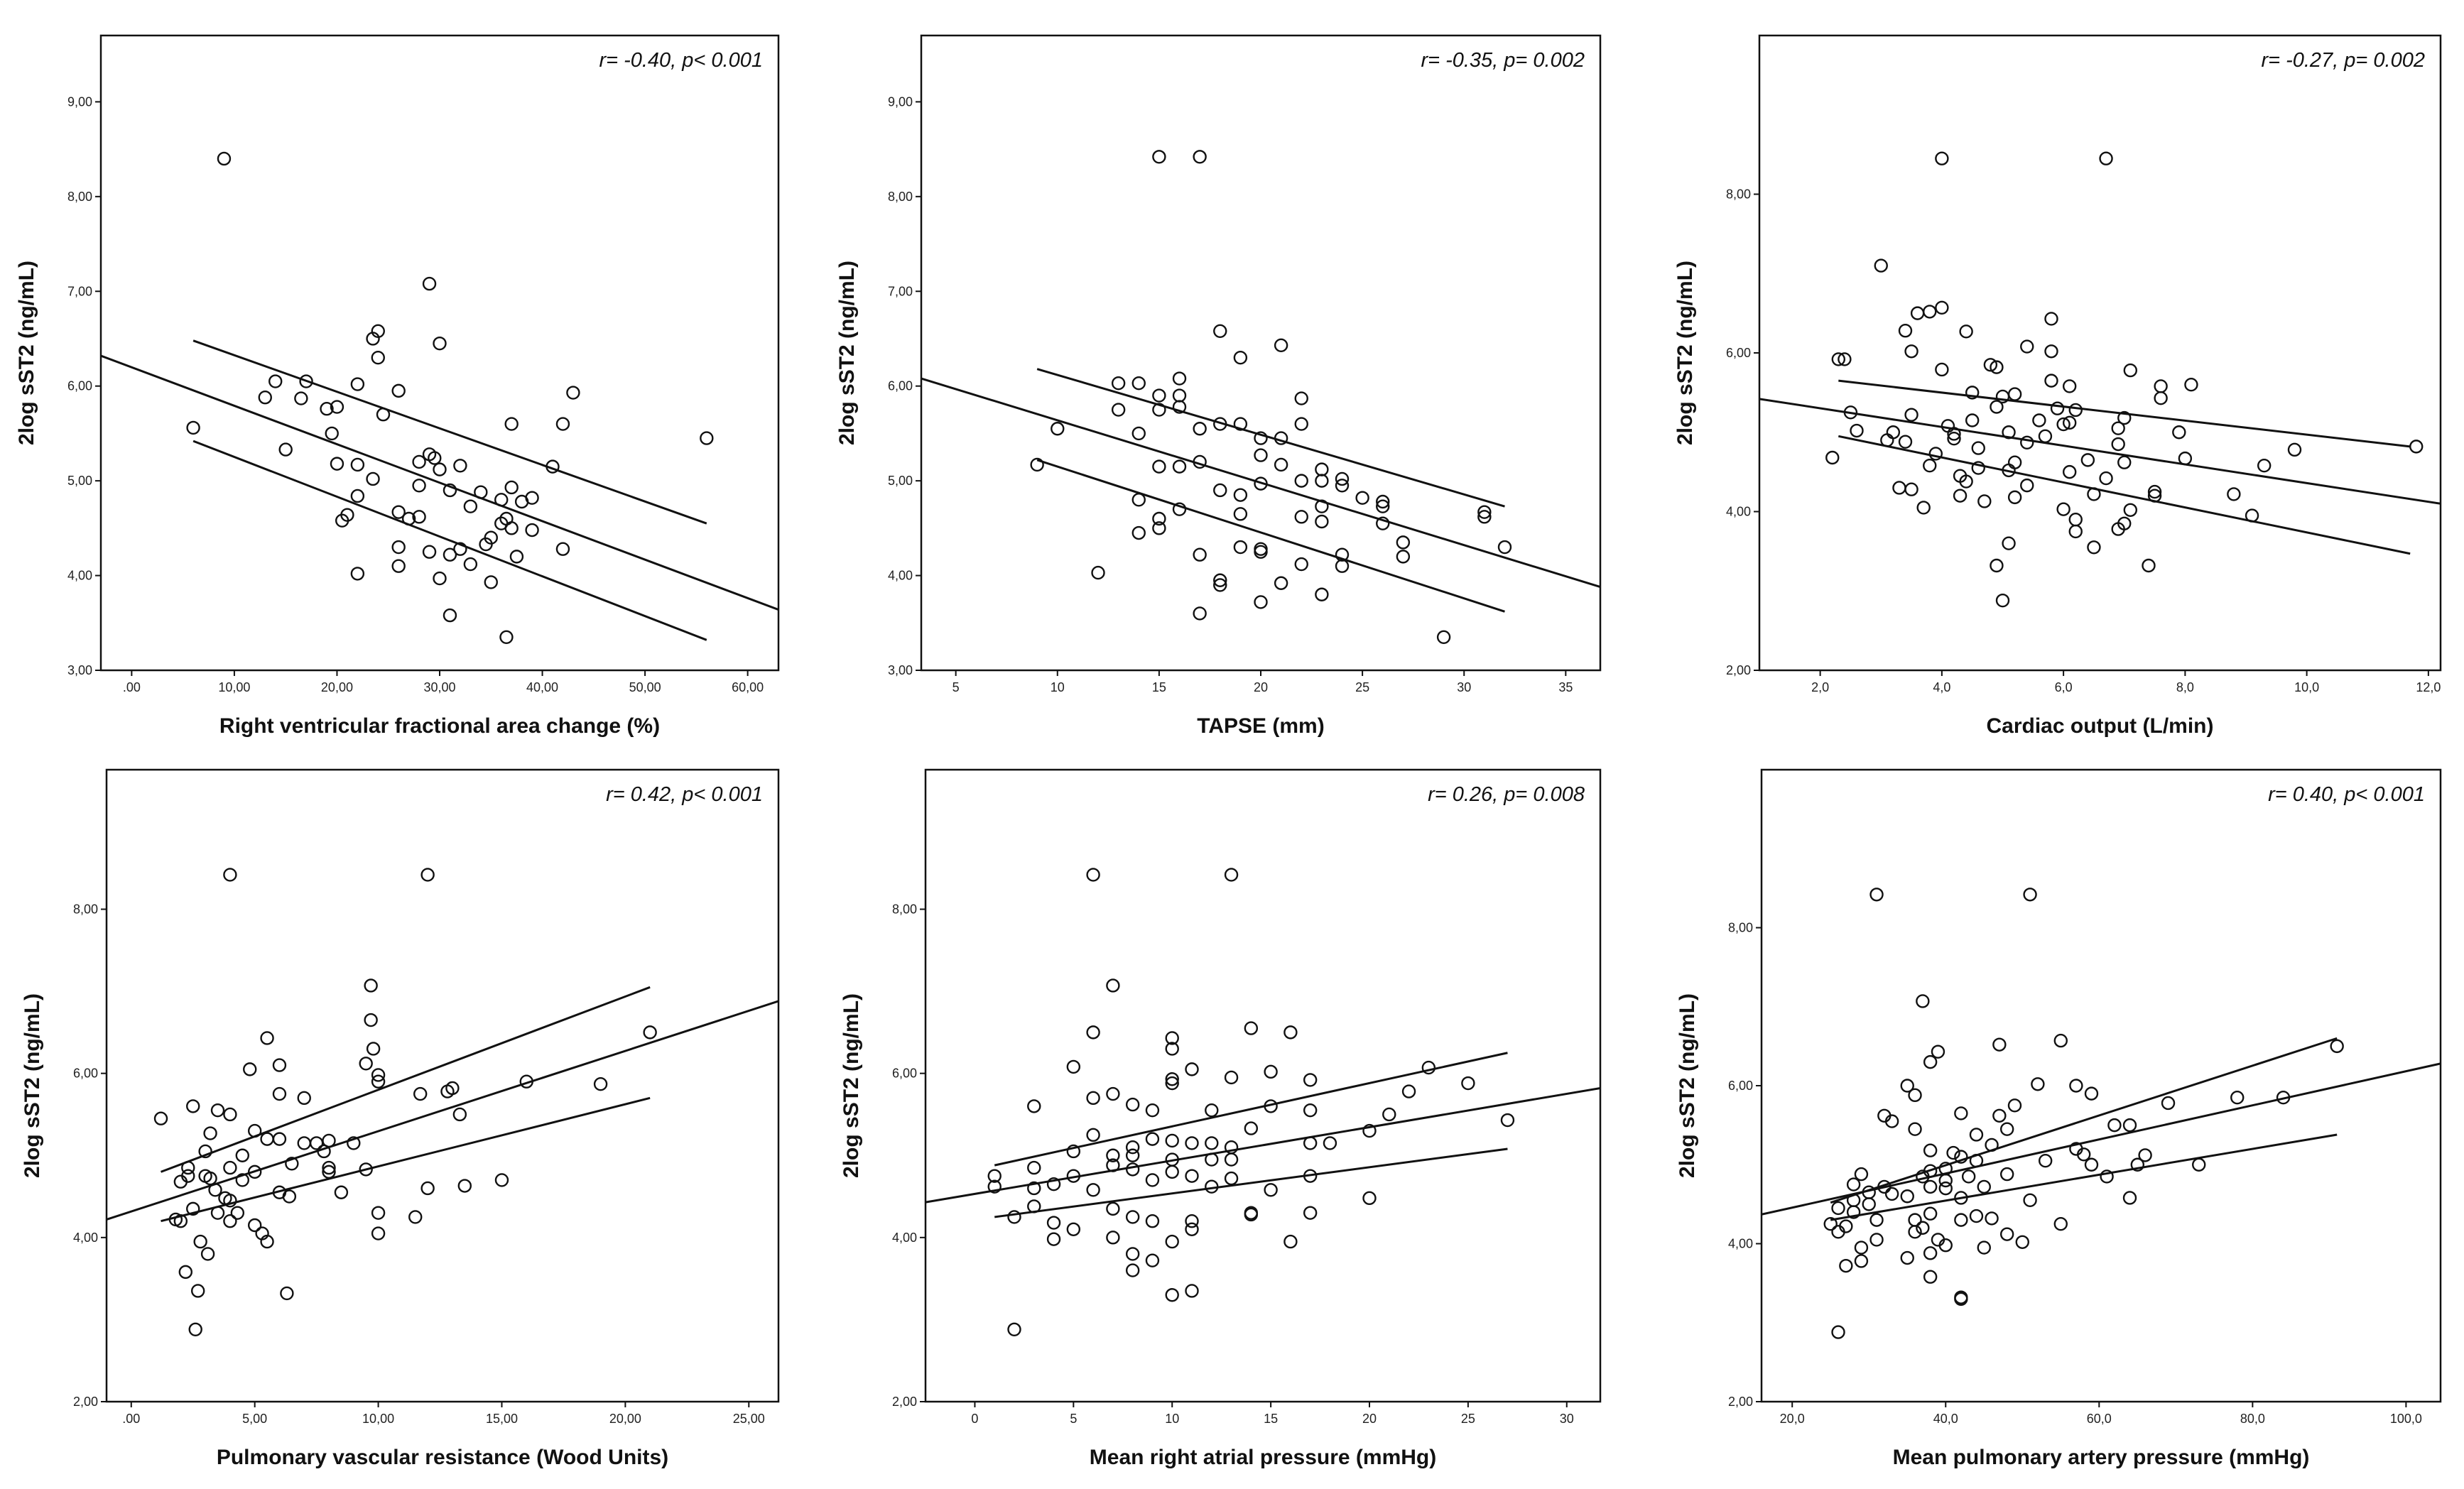 The width and height of the screenshot is (2464, 1489). Describe the element at coordinates (900, 291) in the screenshot. I see `y-tick-label: 7,00` at that location.